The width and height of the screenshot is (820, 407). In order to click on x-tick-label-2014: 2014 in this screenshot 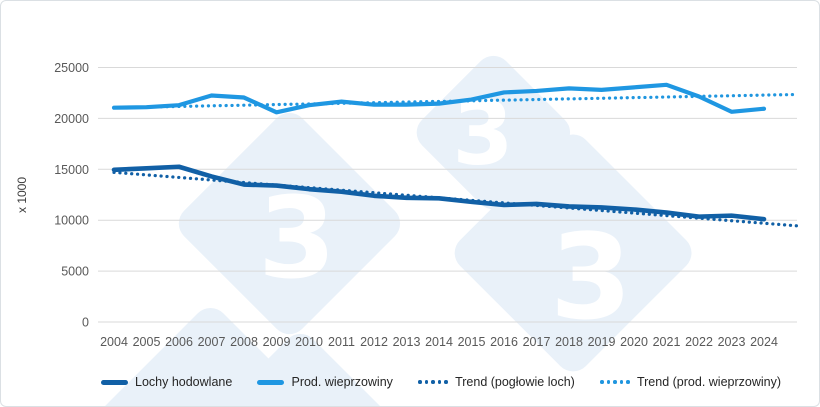, I will do `click(439, 342)`.